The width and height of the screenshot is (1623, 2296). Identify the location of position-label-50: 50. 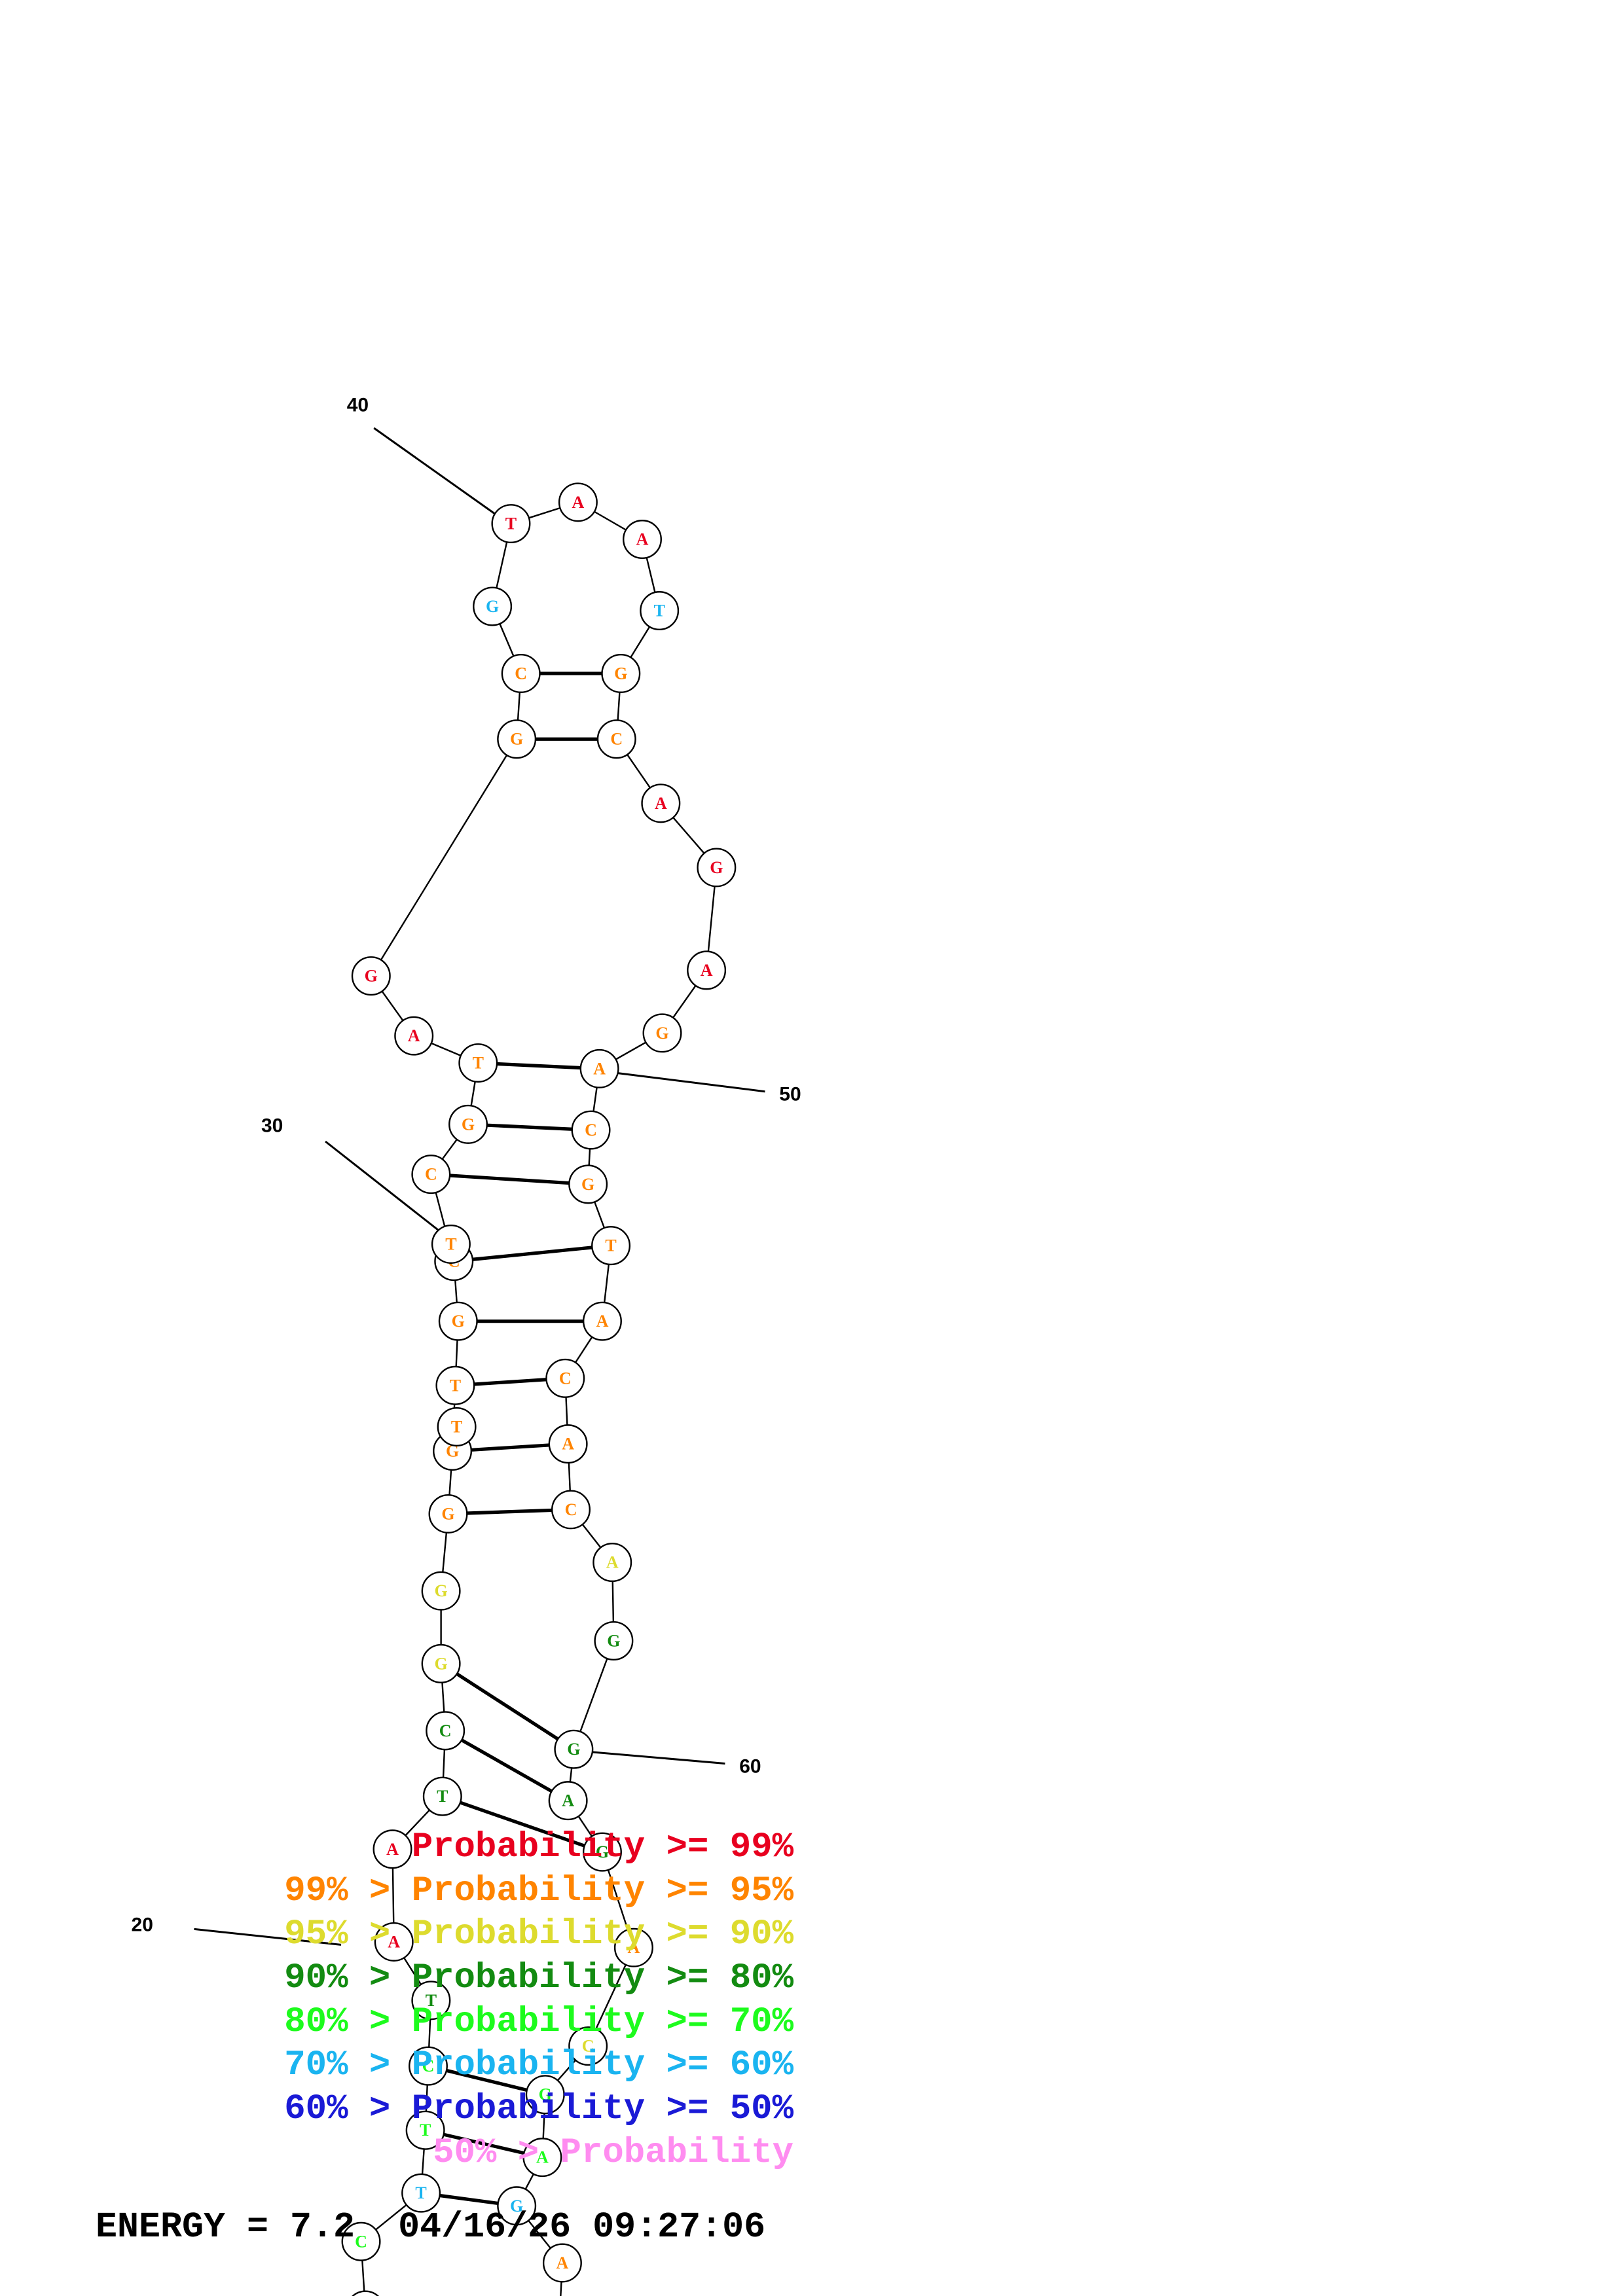
(790, 1094).